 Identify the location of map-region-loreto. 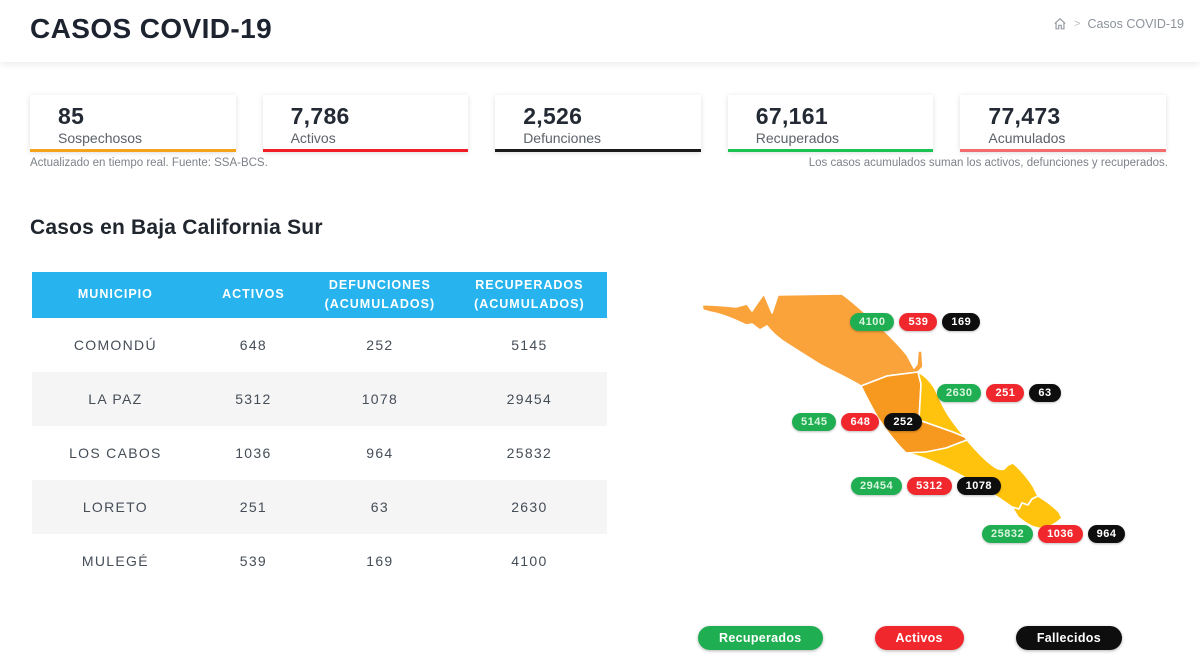
(941, 404).